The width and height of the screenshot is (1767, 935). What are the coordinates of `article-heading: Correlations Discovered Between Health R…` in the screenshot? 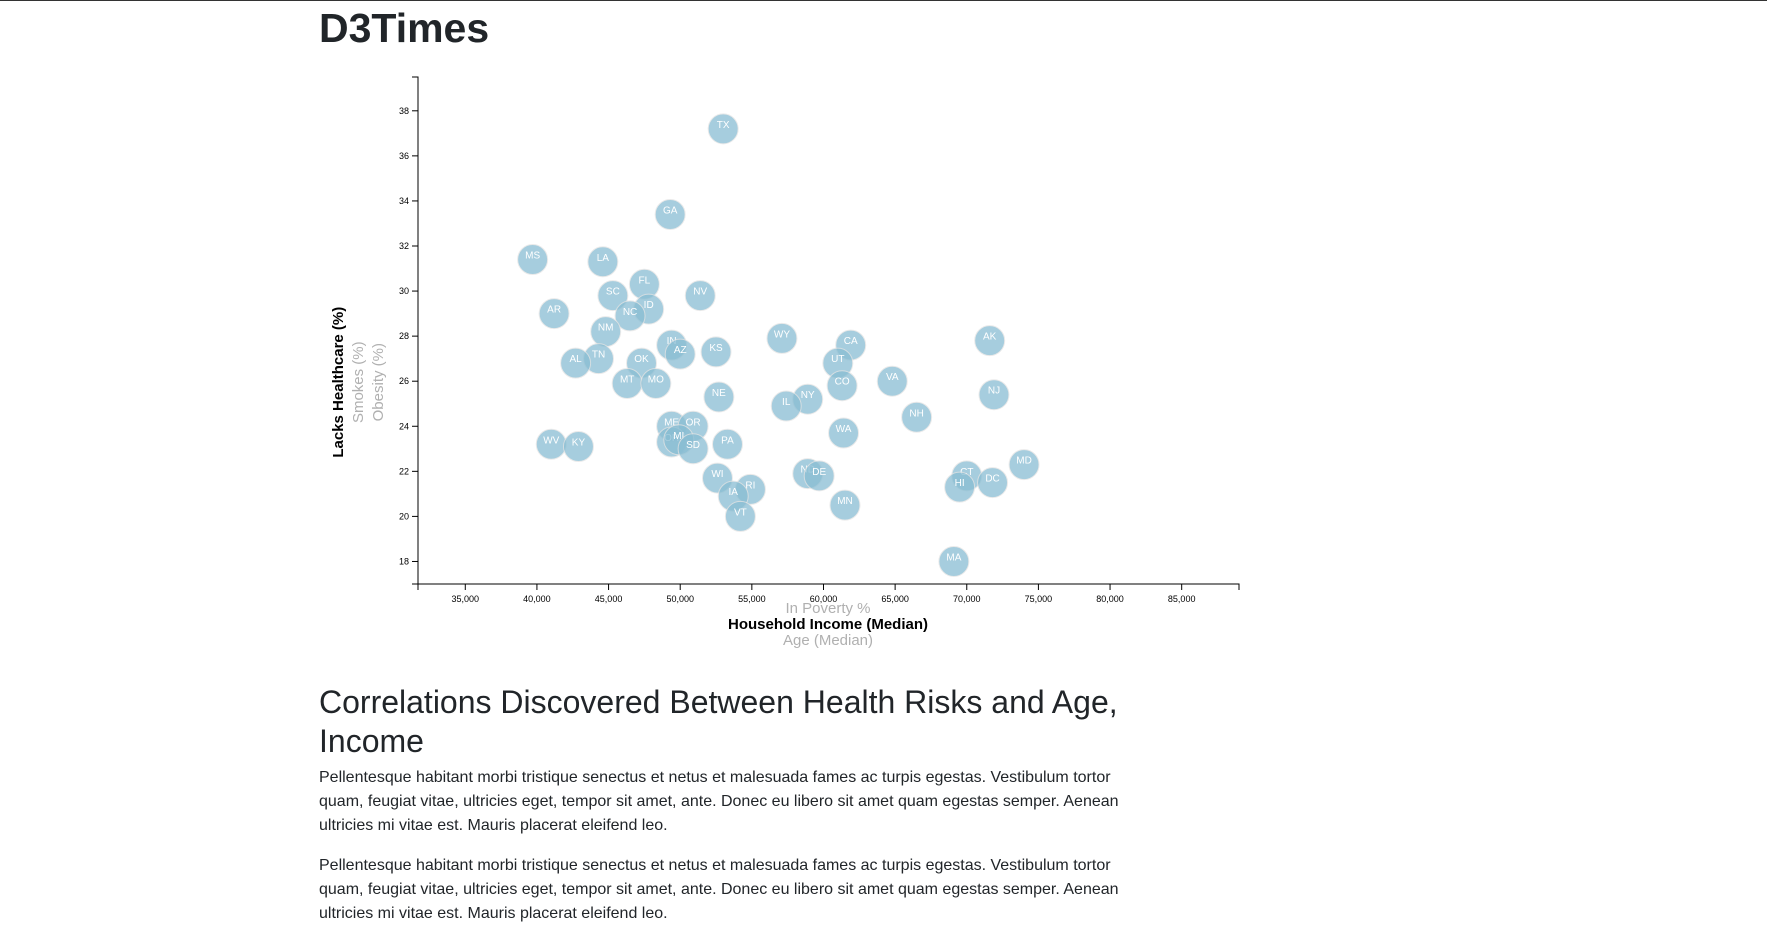 It's located at (718, 721).